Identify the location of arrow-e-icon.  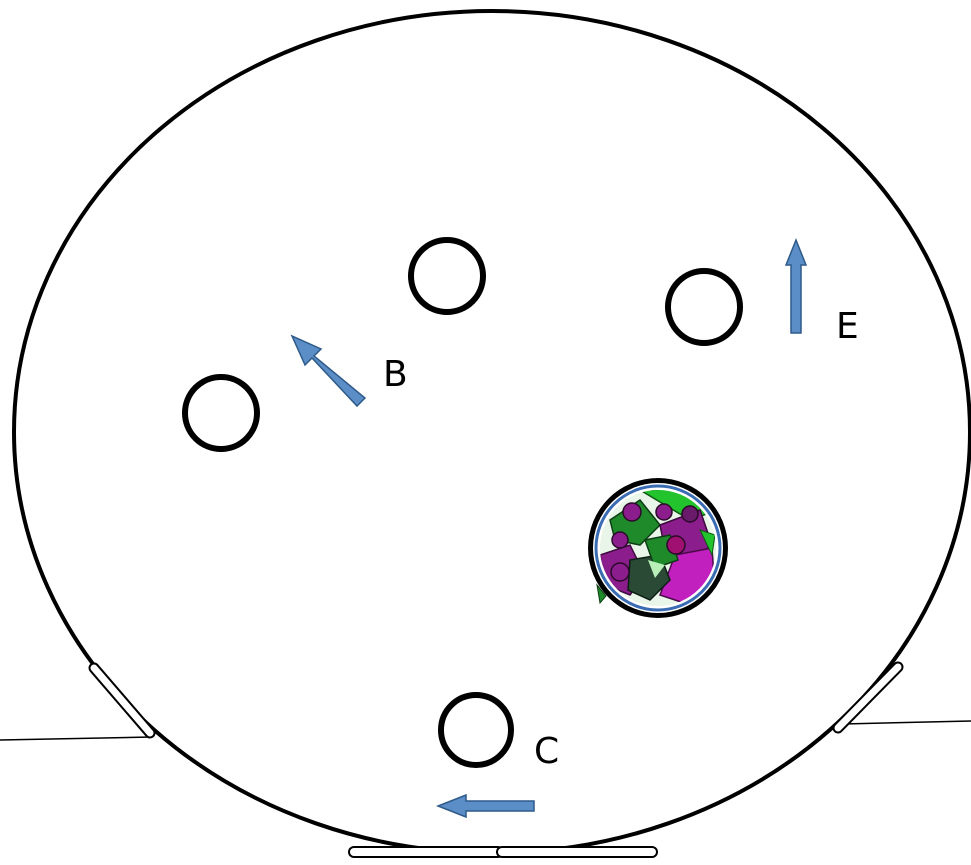
(796, 285).